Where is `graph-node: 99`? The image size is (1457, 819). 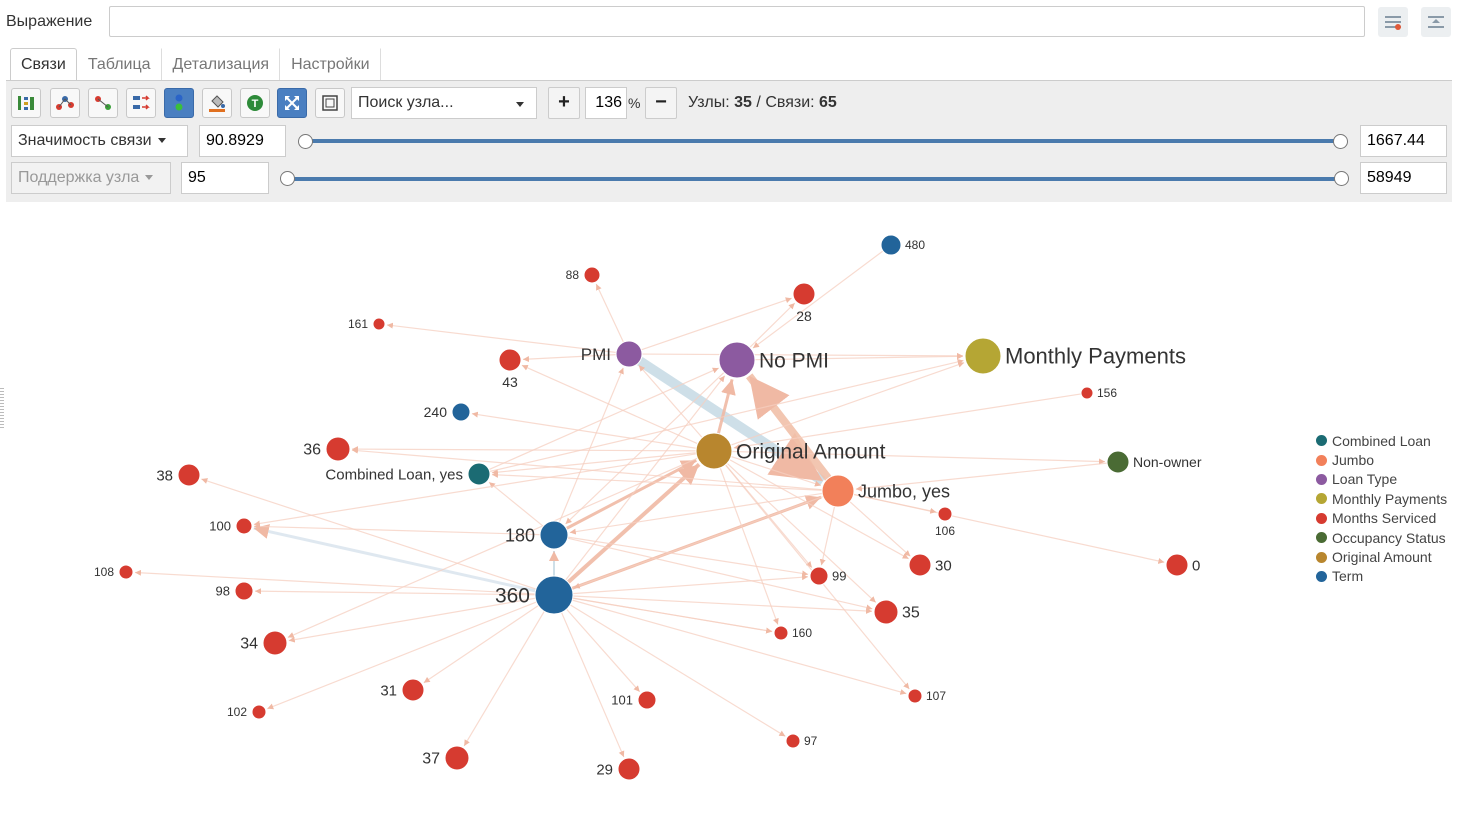 graph-node: 99 is located at coordinates (827, 576).